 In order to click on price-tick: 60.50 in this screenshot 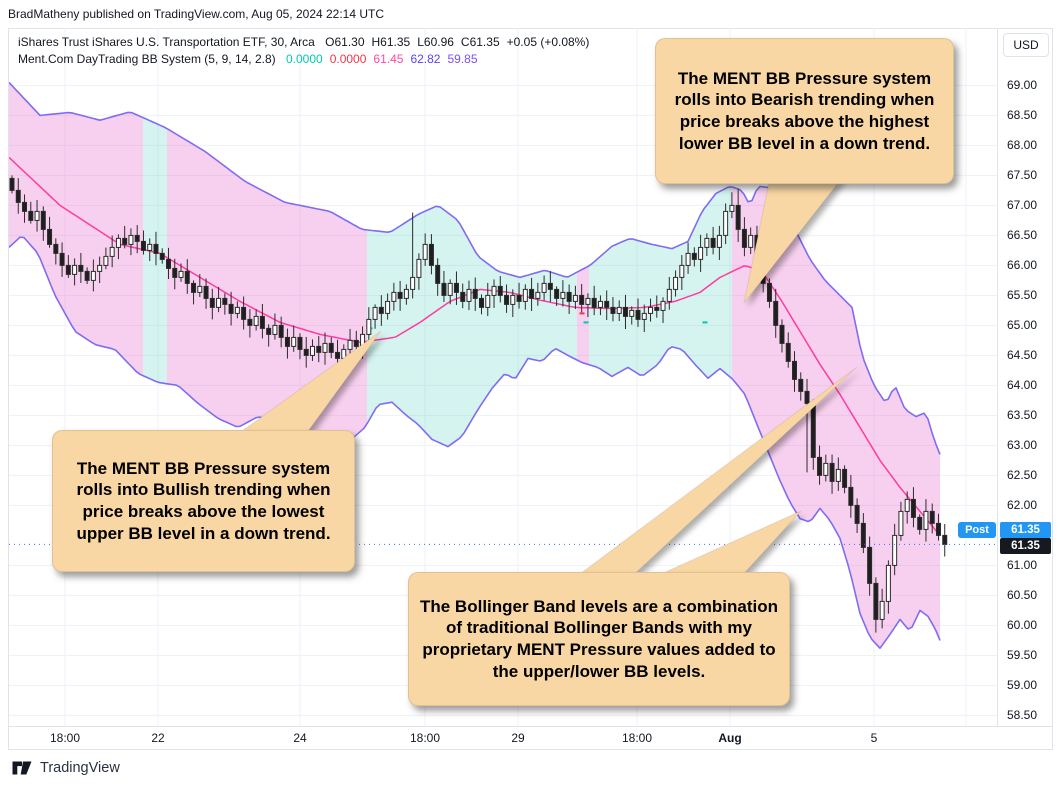, I will do `click(1022, 595)`.